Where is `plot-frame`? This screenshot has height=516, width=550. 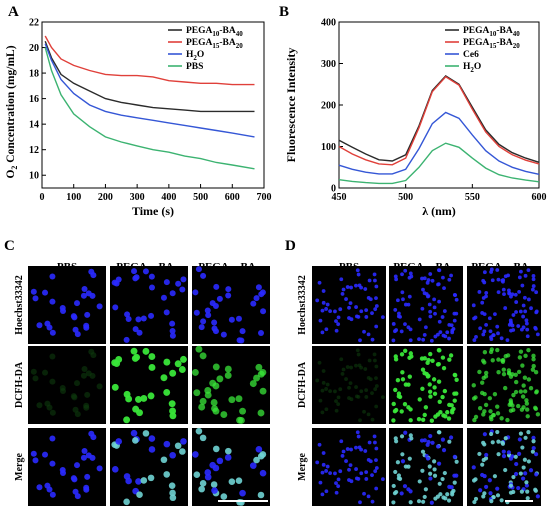
plot-frame is located at coordinates (153, 105).